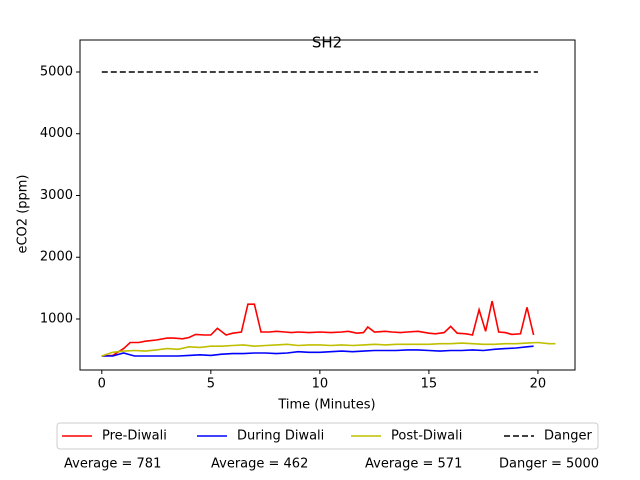  Describe the element at coordinates (327, 43) in the screenshot. I see `chart-title: SH2` at that location.